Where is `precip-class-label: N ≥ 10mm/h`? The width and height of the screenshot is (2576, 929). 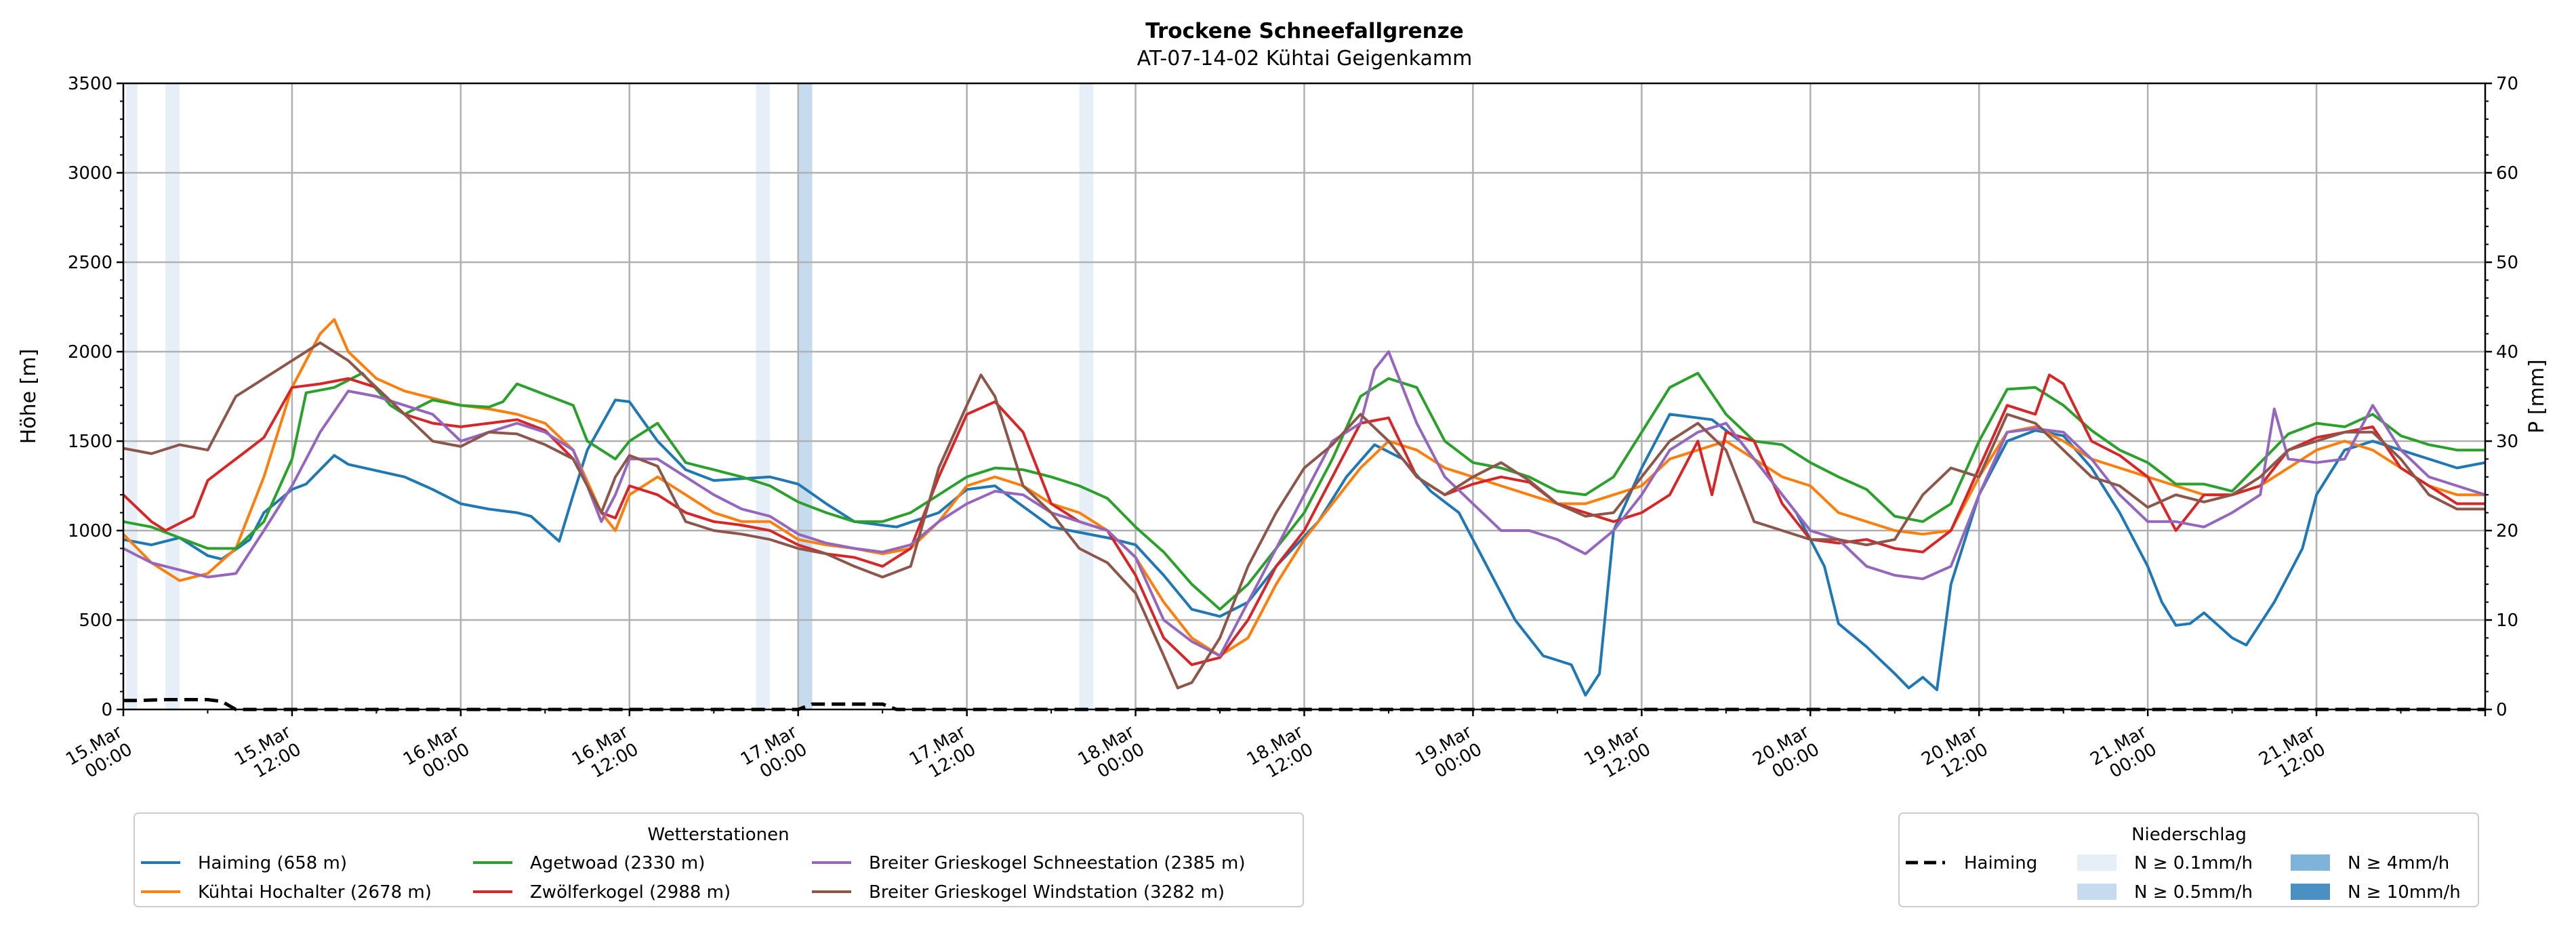 precip-class-label: N ≥ 10mm/h is located at coordinates (2405, 892).